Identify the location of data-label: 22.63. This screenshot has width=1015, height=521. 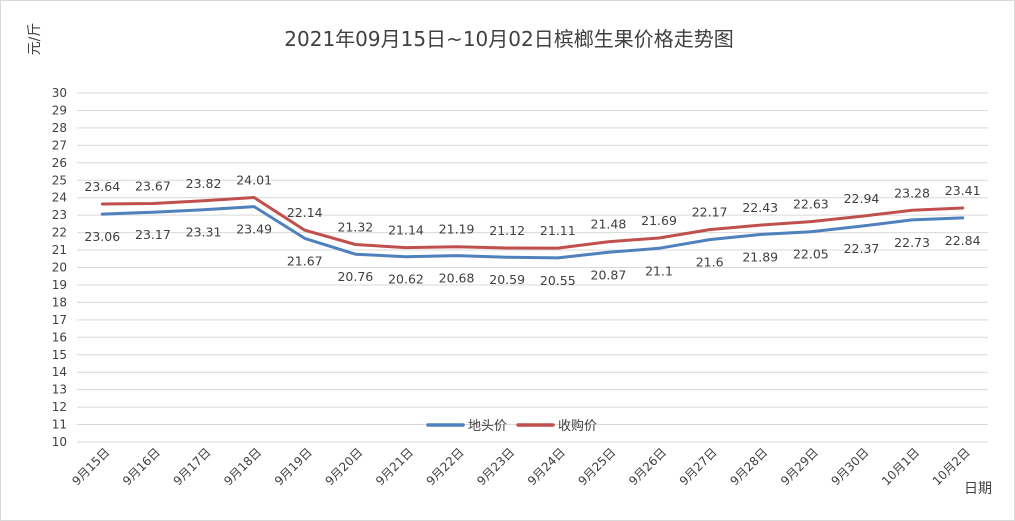
(811, 204).